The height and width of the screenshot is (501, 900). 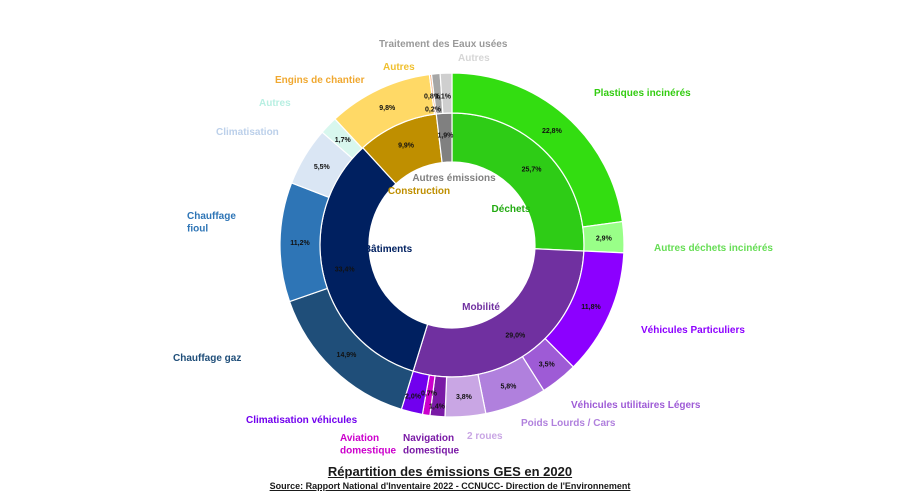 I want to click on inner-category-label-1: Mobilité, so click(x=481, y=307).